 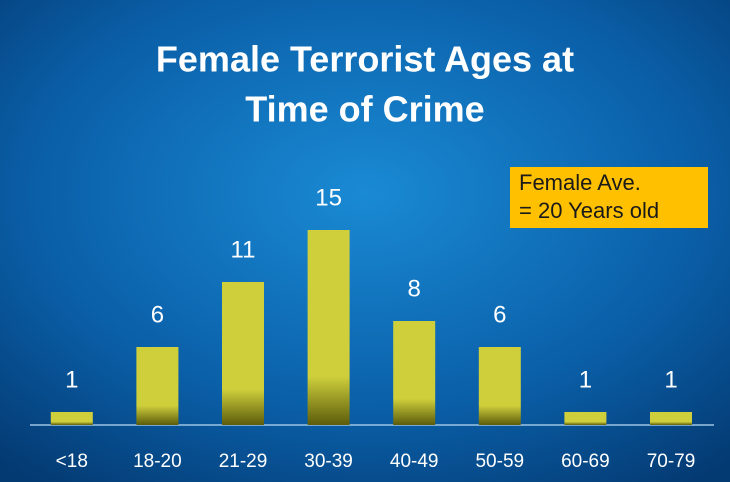 What do you see at coordinates (580, 182) in the screenshot?
I see `annotation: Female Ave.` at bounding box center [580, 182].